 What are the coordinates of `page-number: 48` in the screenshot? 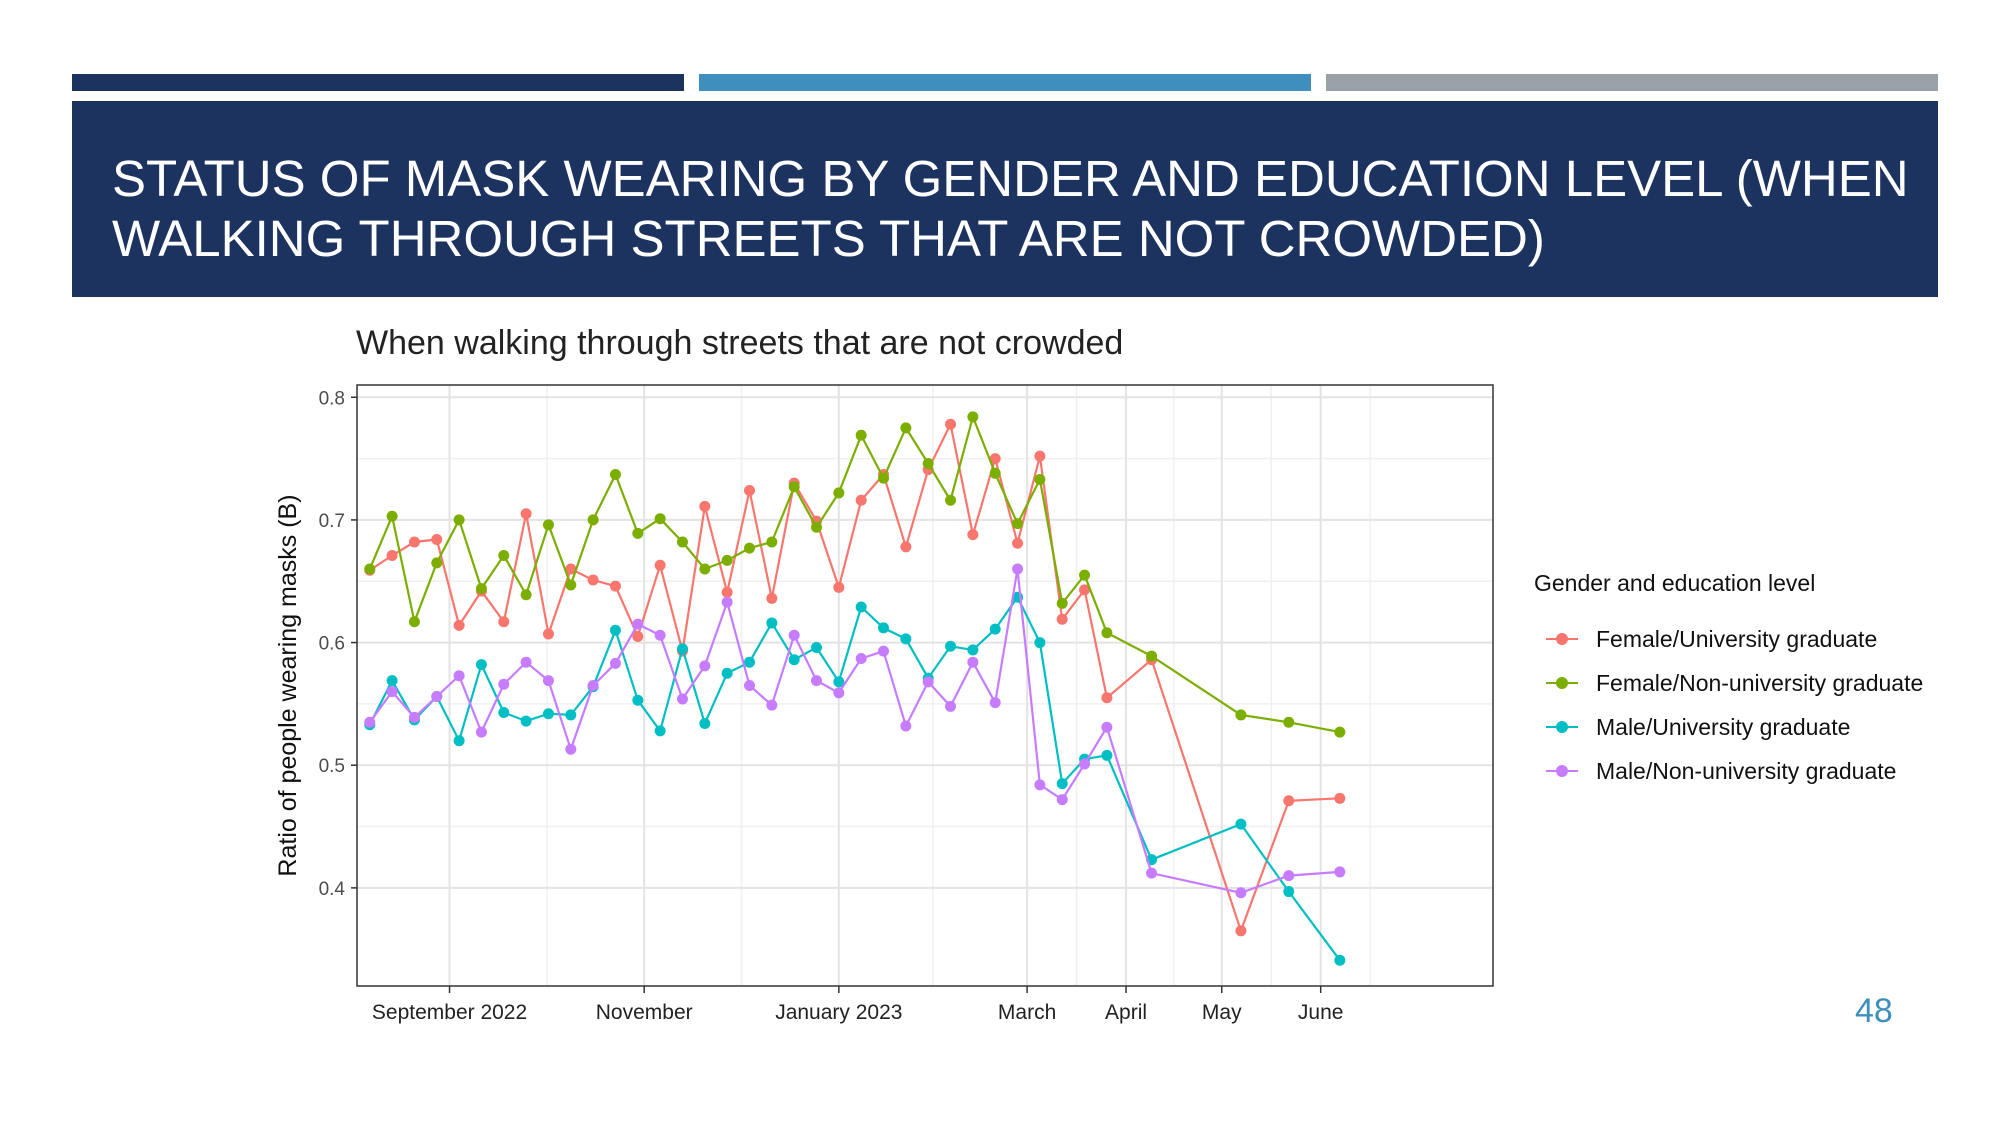 It's located at (1874, 1011).